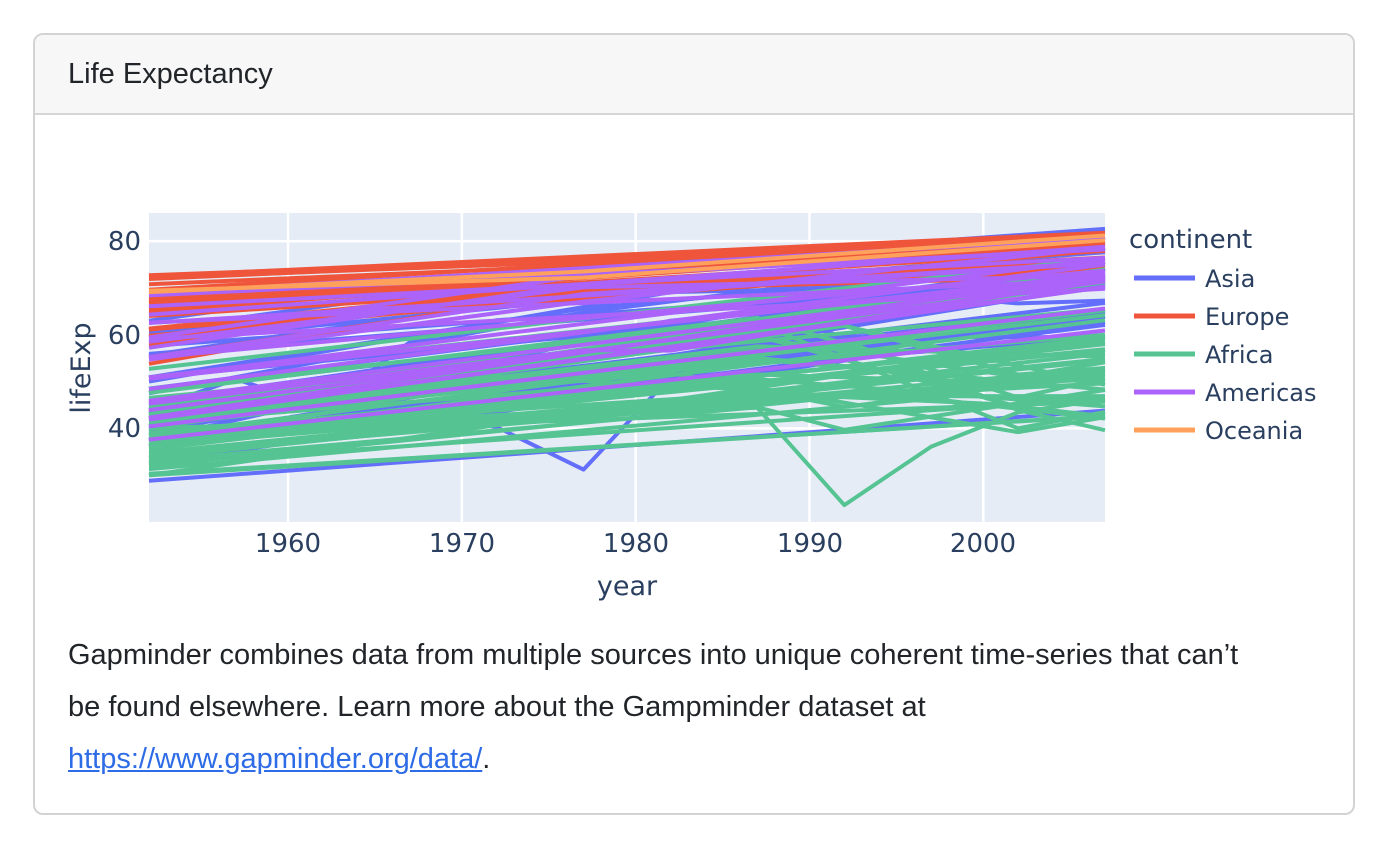 This screenshot has width=1388, height=849. I want to click on line-venezuela, so click(627, 314).